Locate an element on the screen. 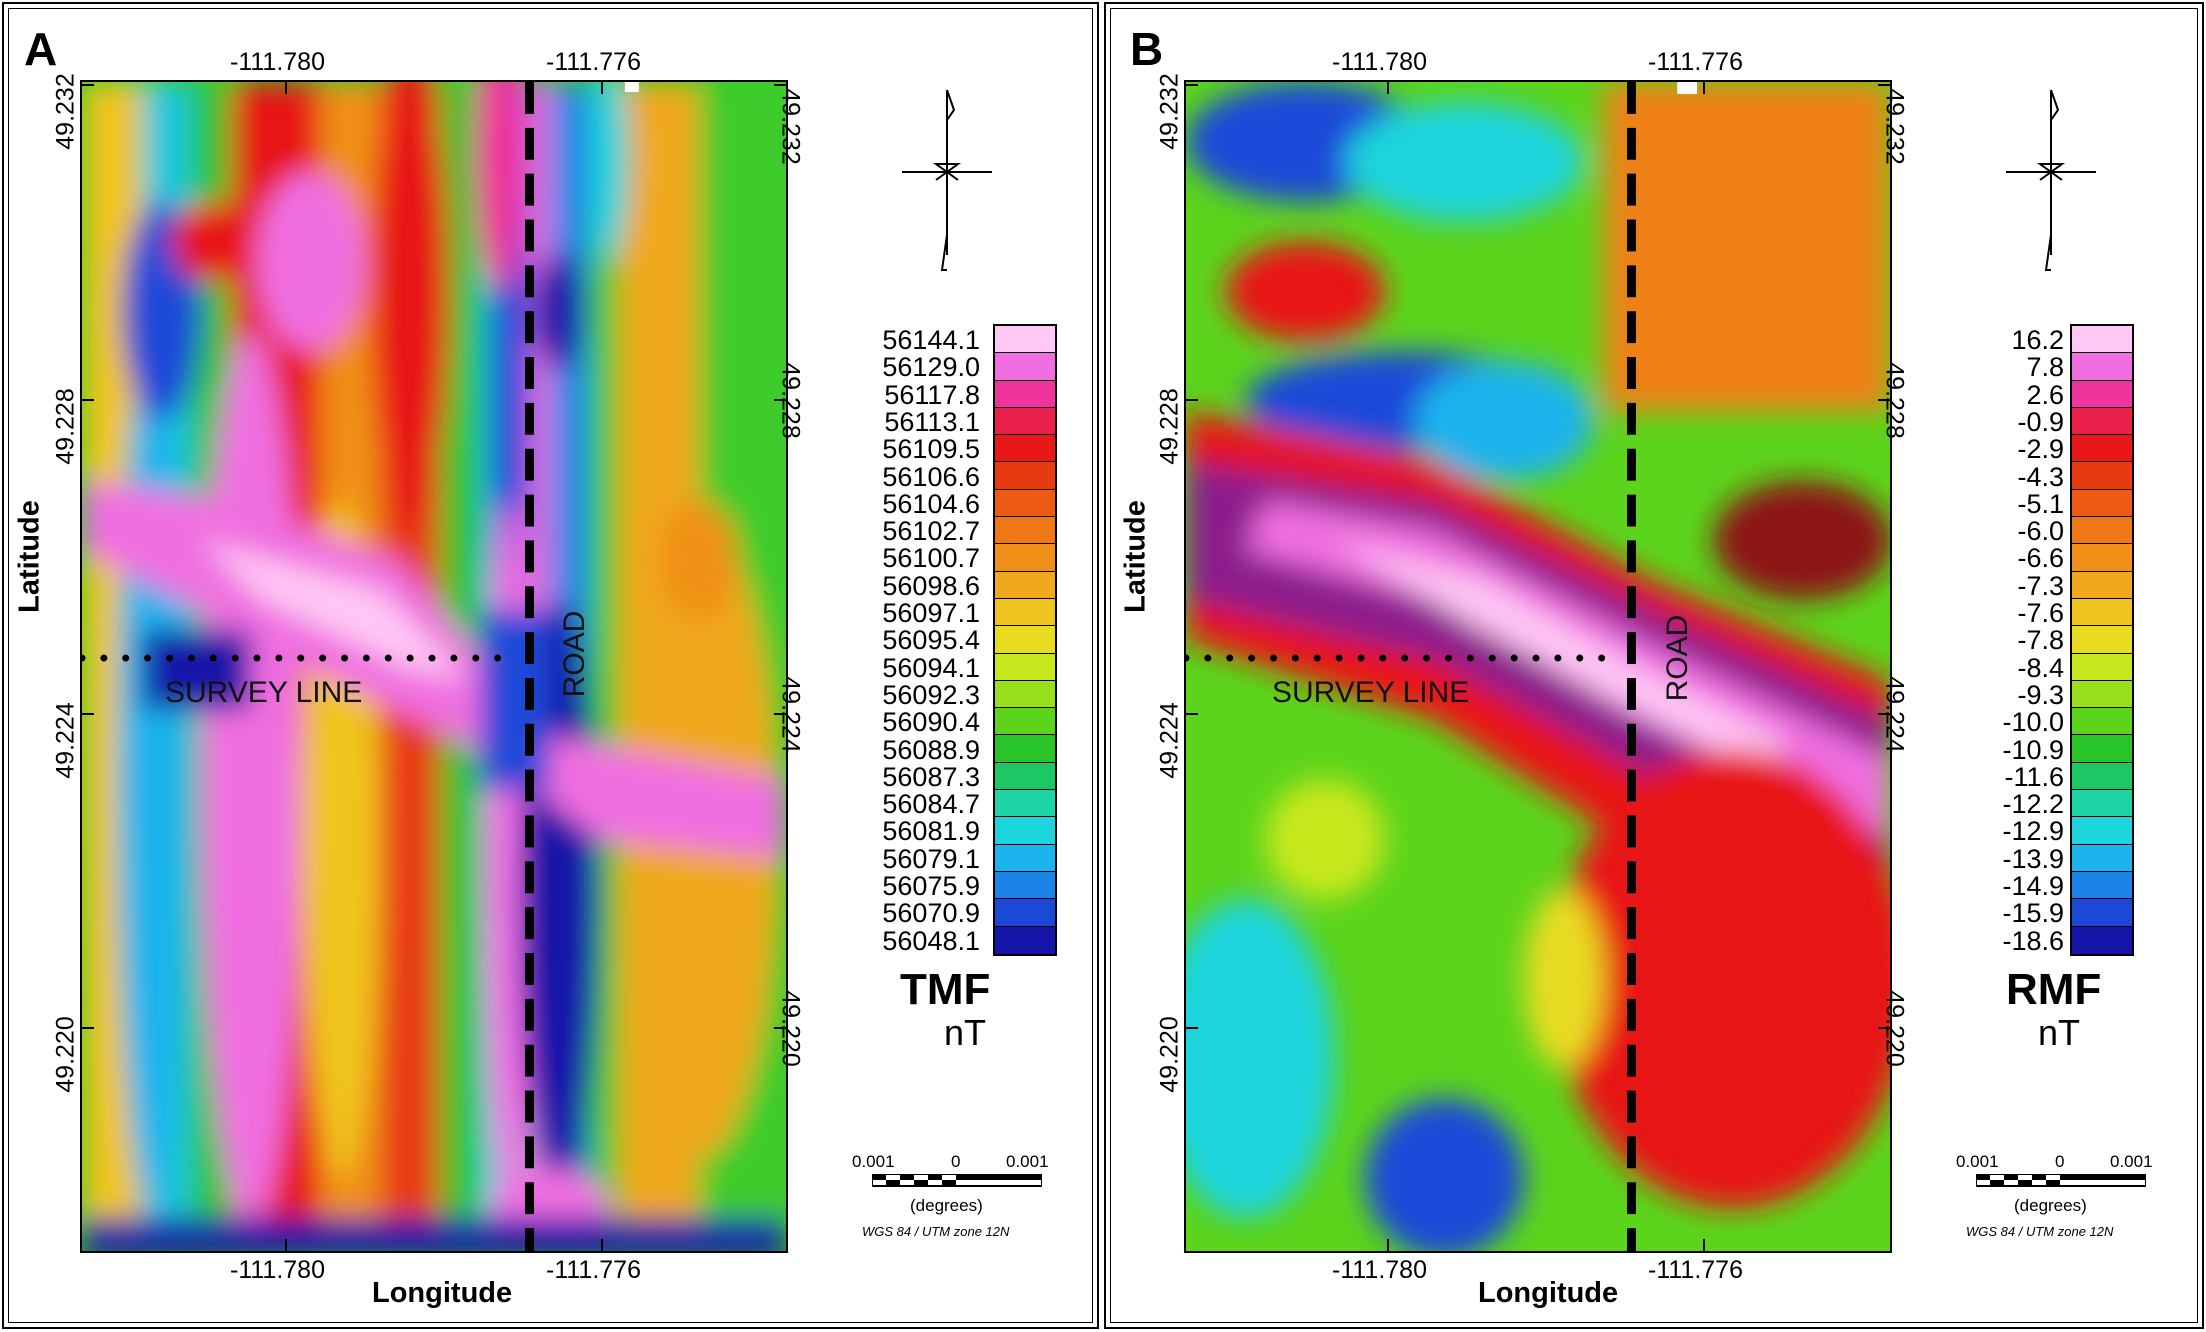 This screenshot has width=2206, height=1332. legend-value-label: -14.9 is located at coordinates (2033, 886).